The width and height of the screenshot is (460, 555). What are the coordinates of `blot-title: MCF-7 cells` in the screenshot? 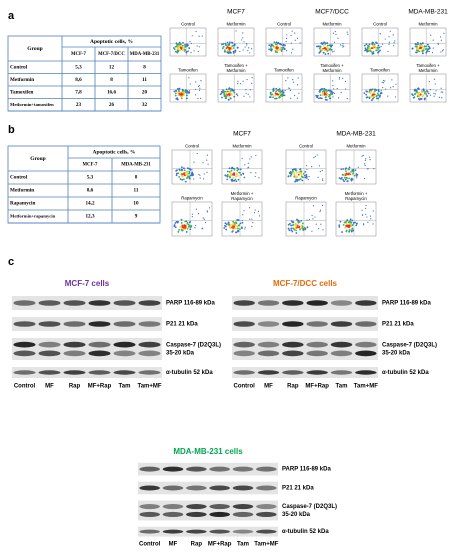 It's located at (87, 283).